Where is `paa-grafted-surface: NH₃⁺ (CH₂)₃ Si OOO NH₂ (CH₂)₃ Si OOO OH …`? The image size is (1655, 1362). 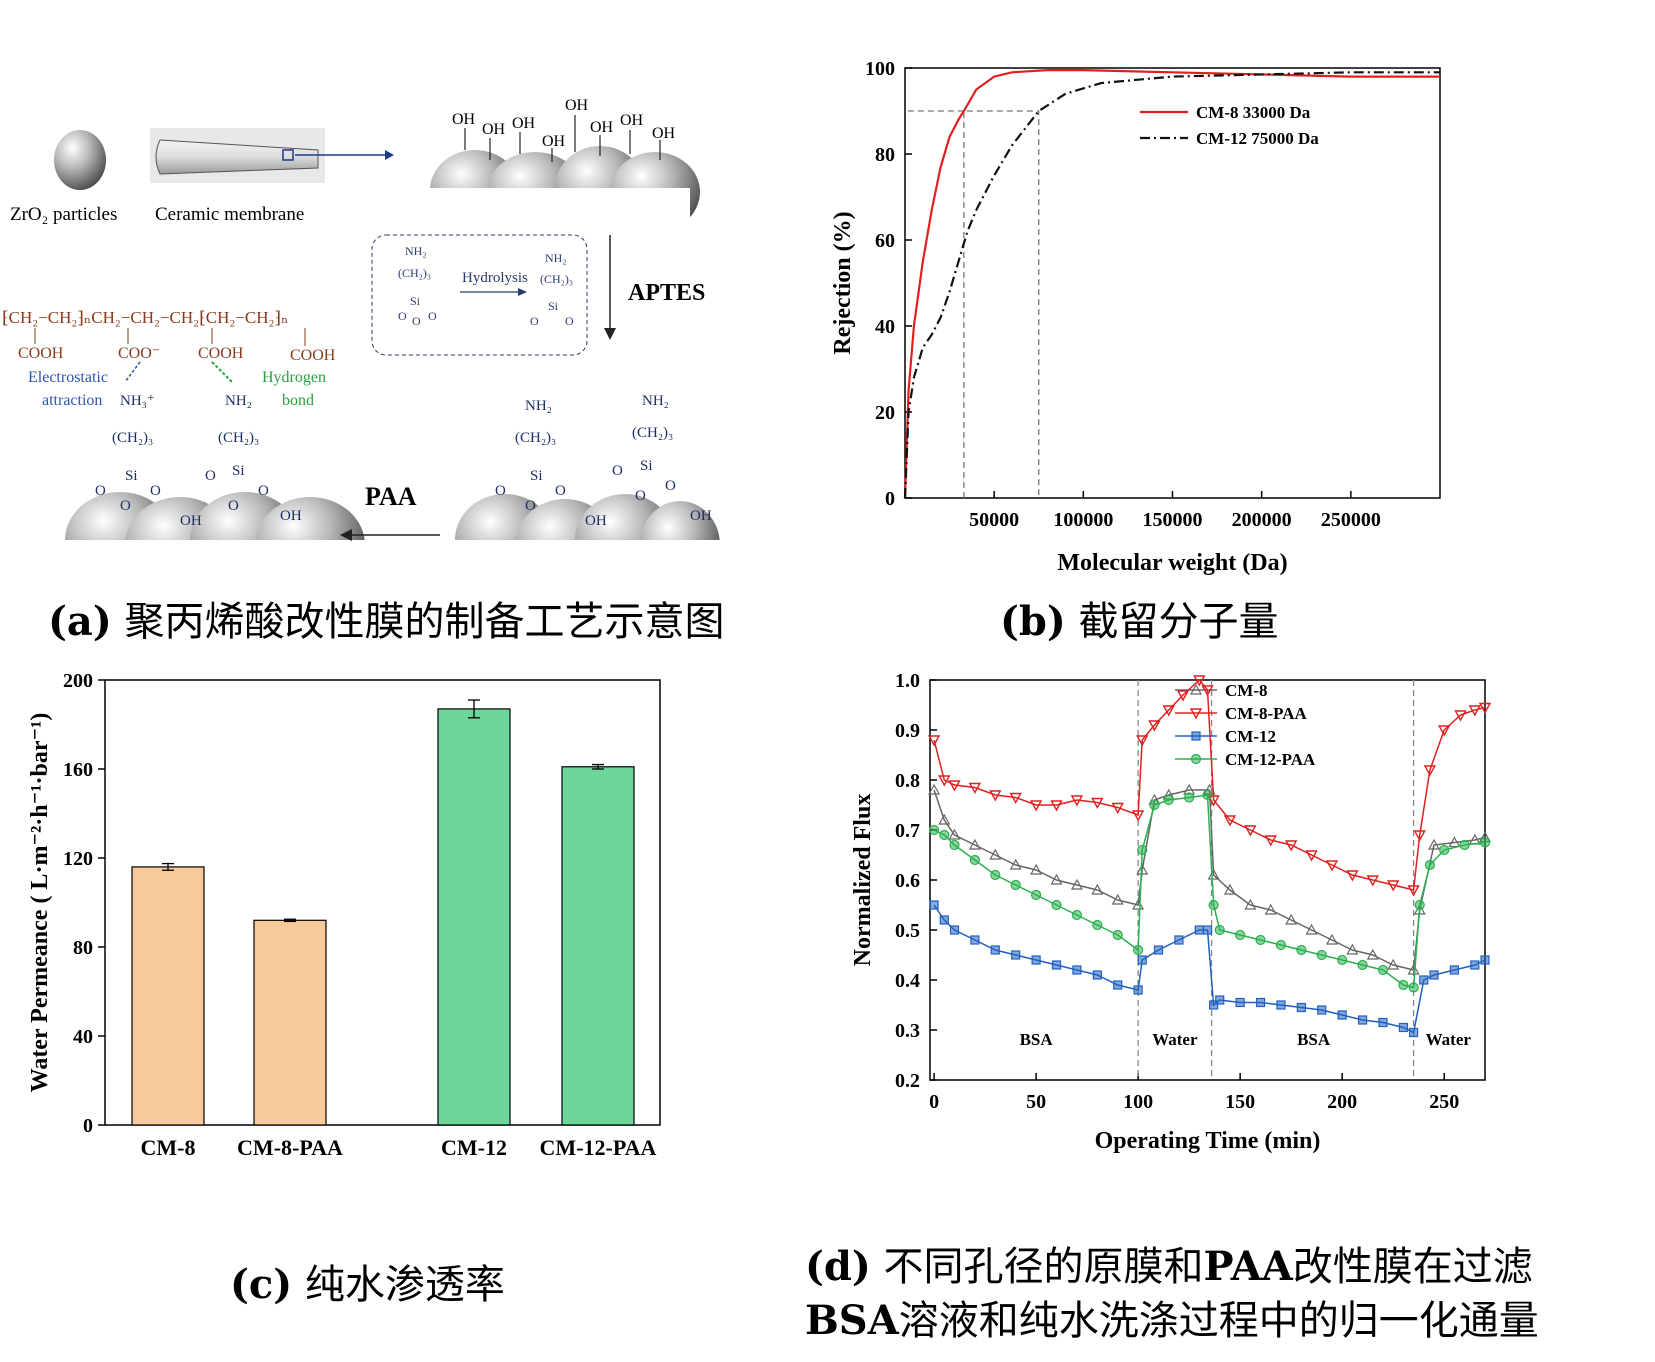
paa-grafted-surface: NH₃⁺ (CH₂)₃ Si OOO NH₂ (CH₂)₃ Si OOO OH … is located at coordinates (220, 476).